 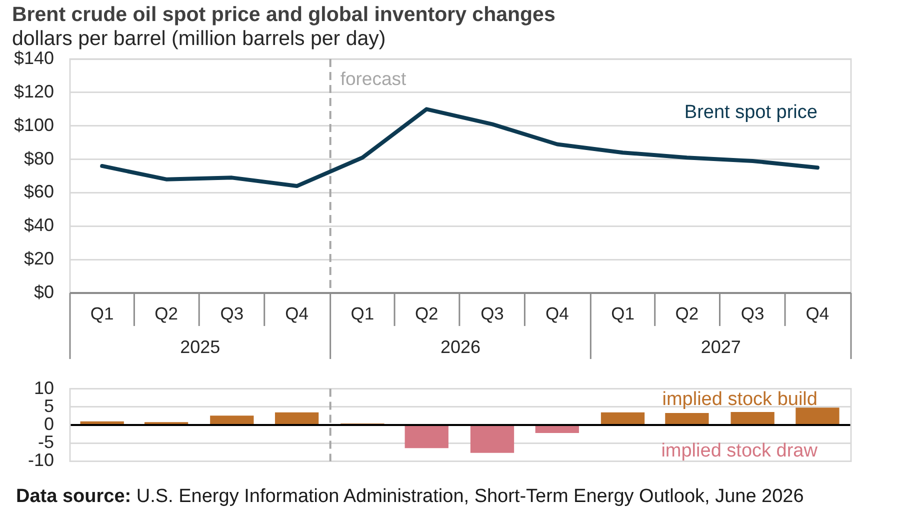 What do you see at coordinates (34, 124) in the screenshot?
I see `y-tick-label: $100` at bounding box center [34, 124].